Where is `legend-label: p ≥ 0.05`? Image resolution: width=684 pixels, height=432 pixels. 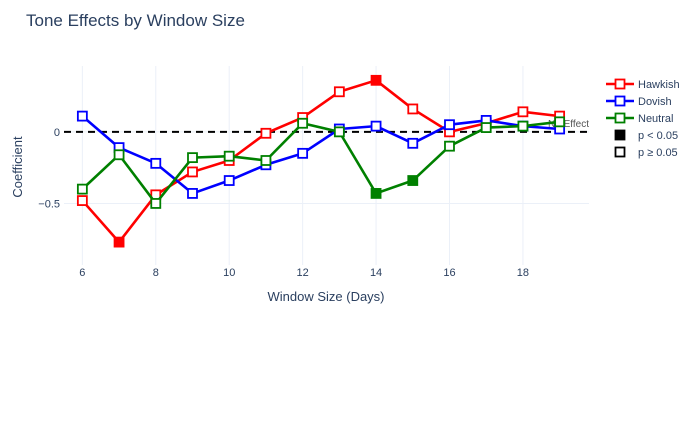 legend-label: p ≥ 0.05 is located at coordinates (658, 153).